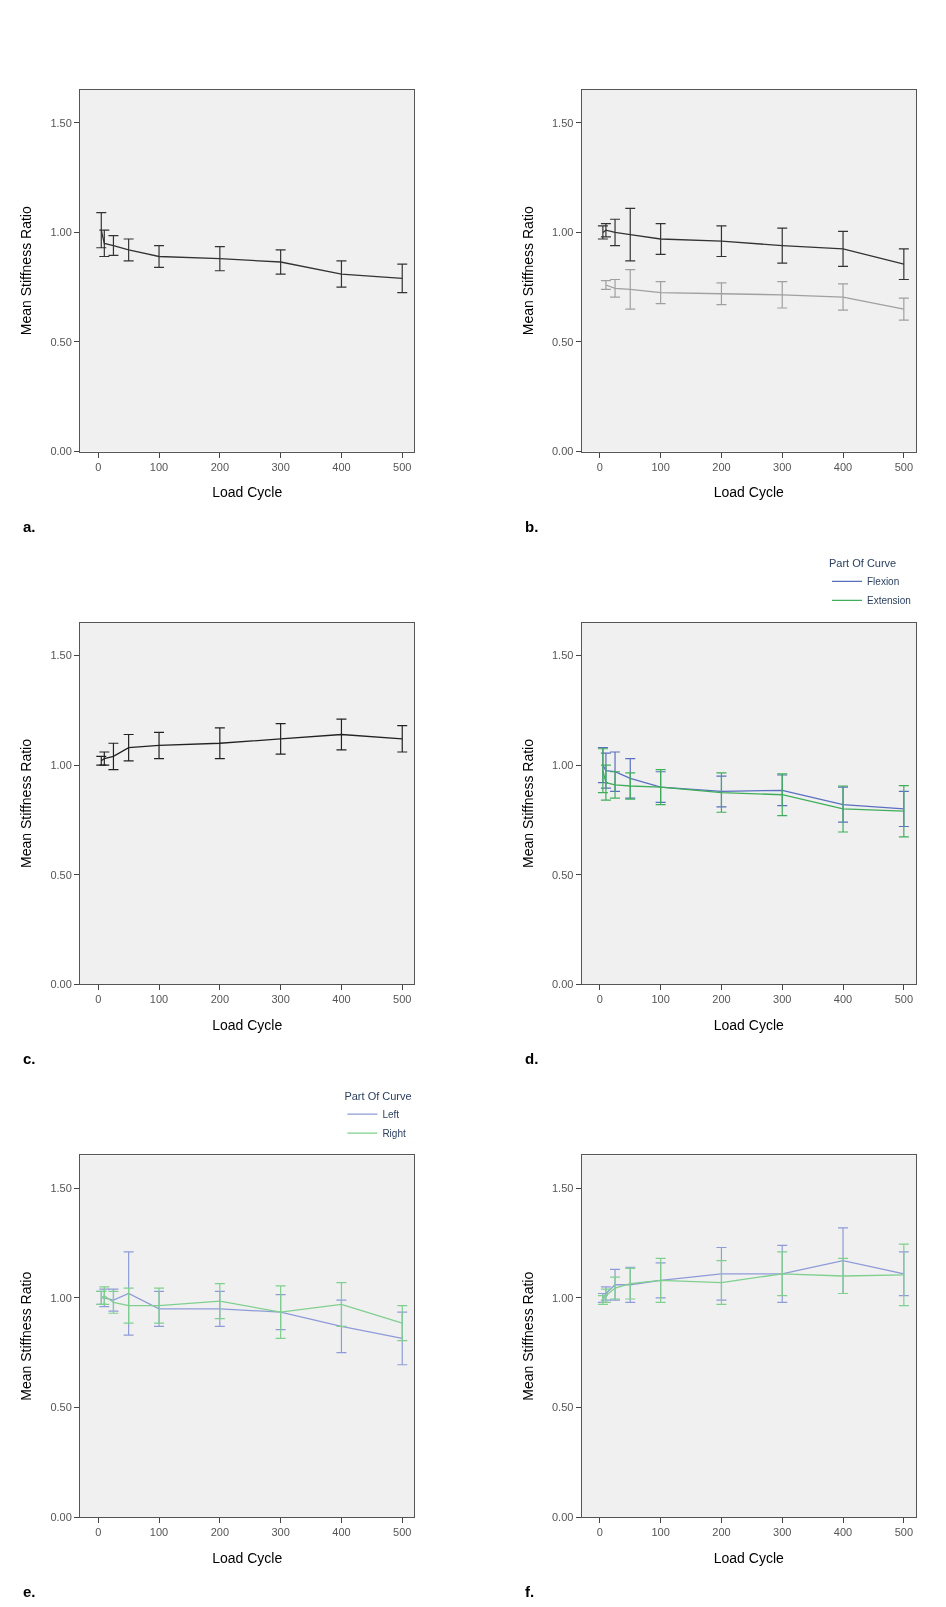 This screenshot has height=1607, width=946. Describe the element at coordinates (29, 1058) in the screenshot. I see `text: c.` at that location.